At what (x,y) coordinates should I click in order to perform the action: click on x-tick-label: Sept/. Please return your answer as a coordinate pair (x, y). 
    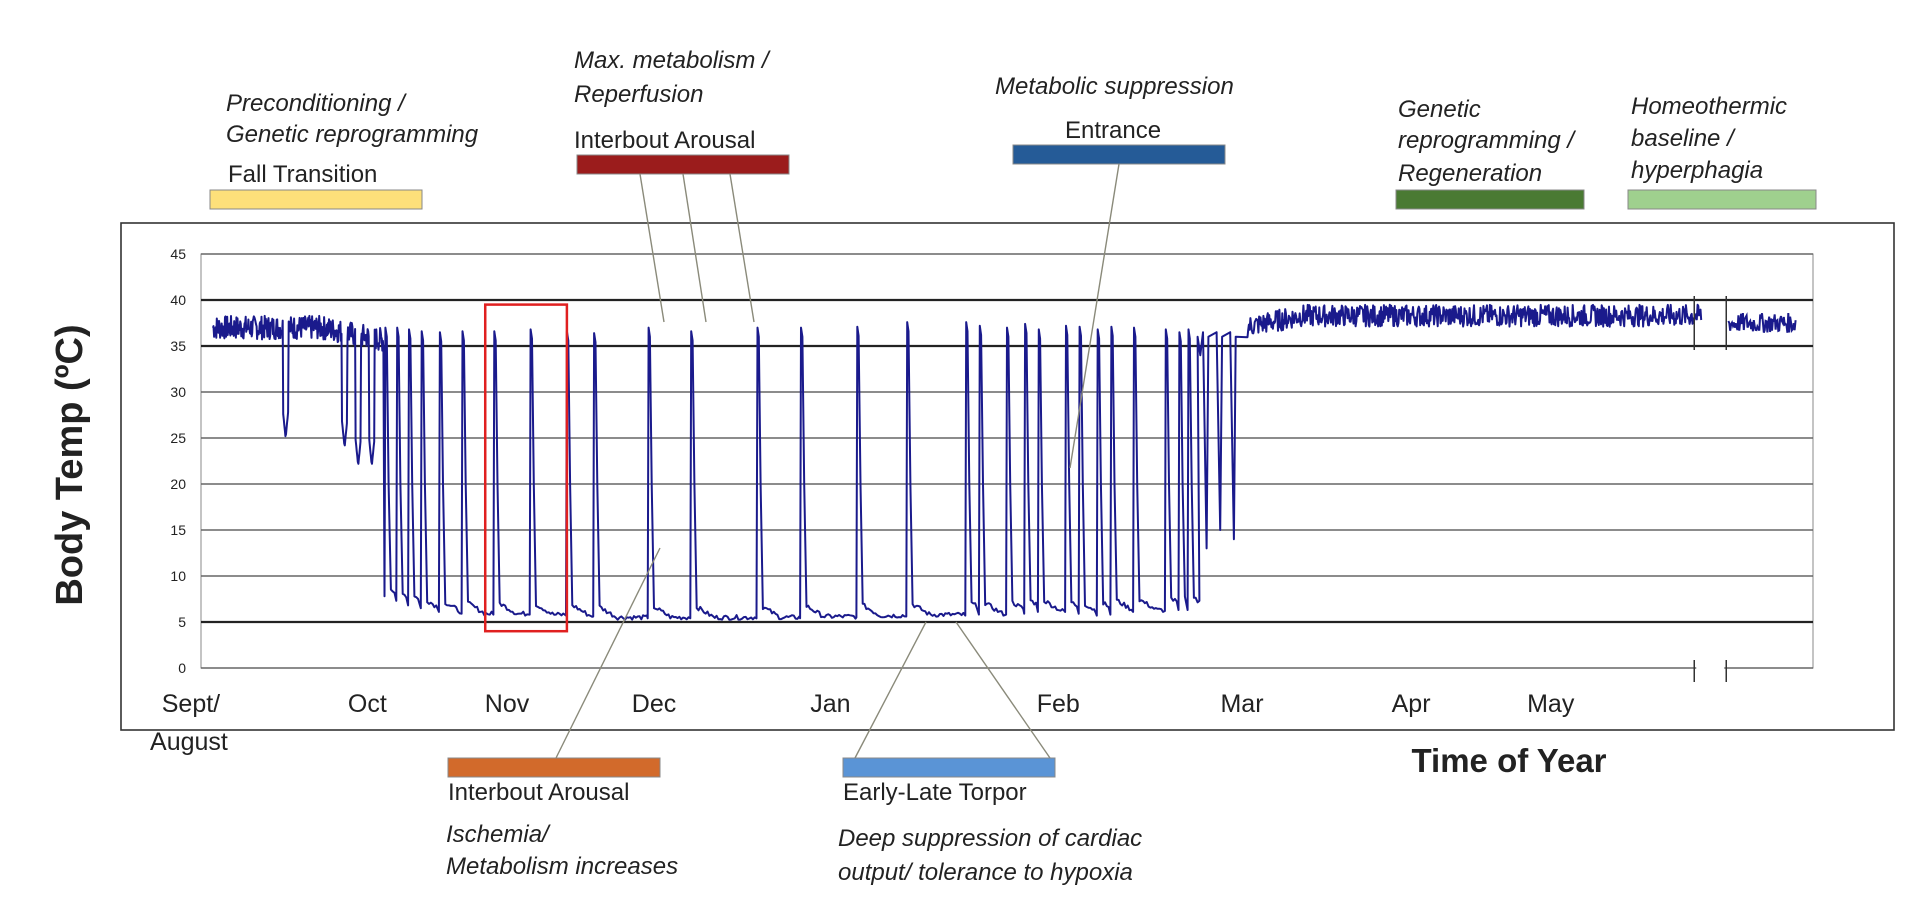
    Looking at the image, I should click on (191, 704).